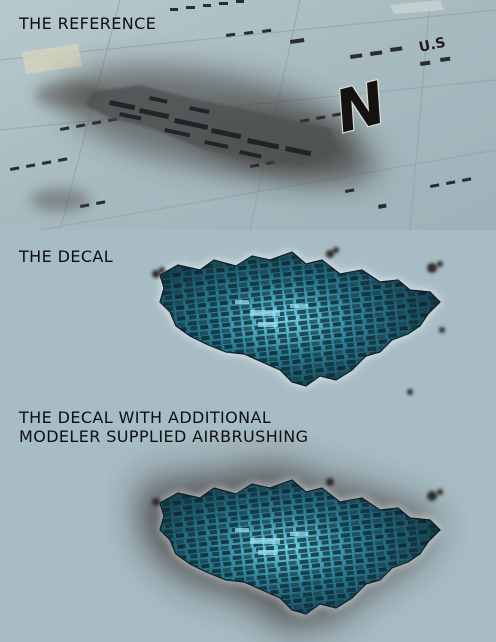 The image size is (496, 642). Describe the element at coordinates (433, 45) in the screenshot. I see `hull-marking-text: U.S` at that location.